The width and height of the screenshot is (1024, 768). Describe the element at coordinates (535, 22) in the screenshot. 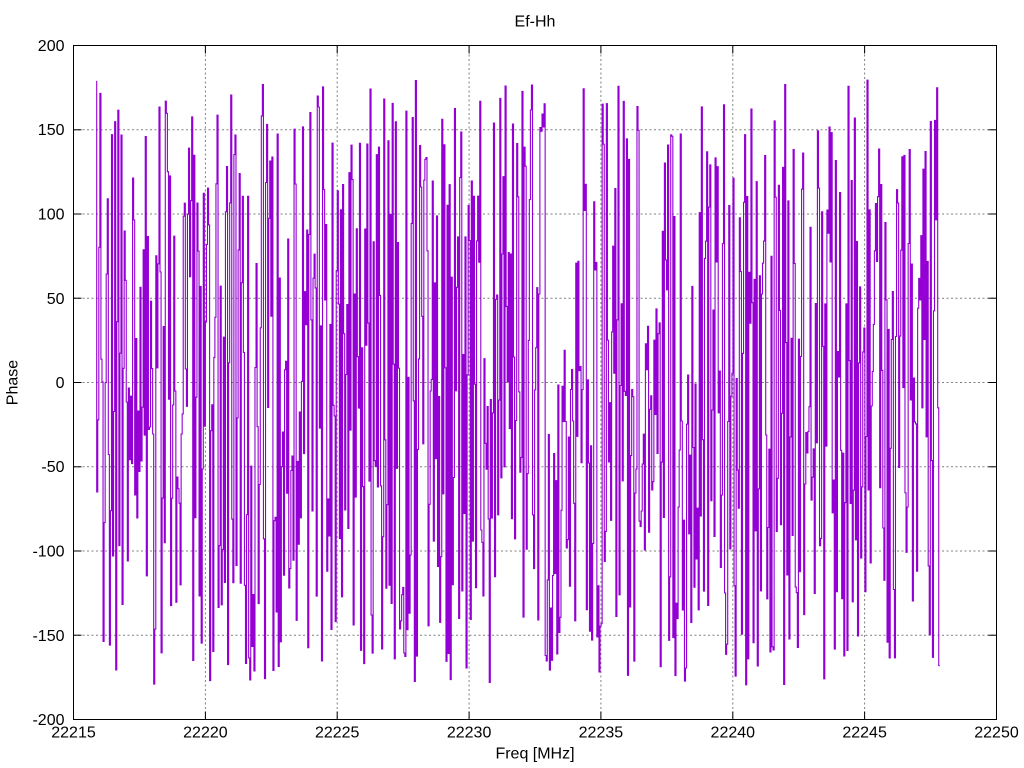

I see `svg-text: Ef-Hh` at that location.